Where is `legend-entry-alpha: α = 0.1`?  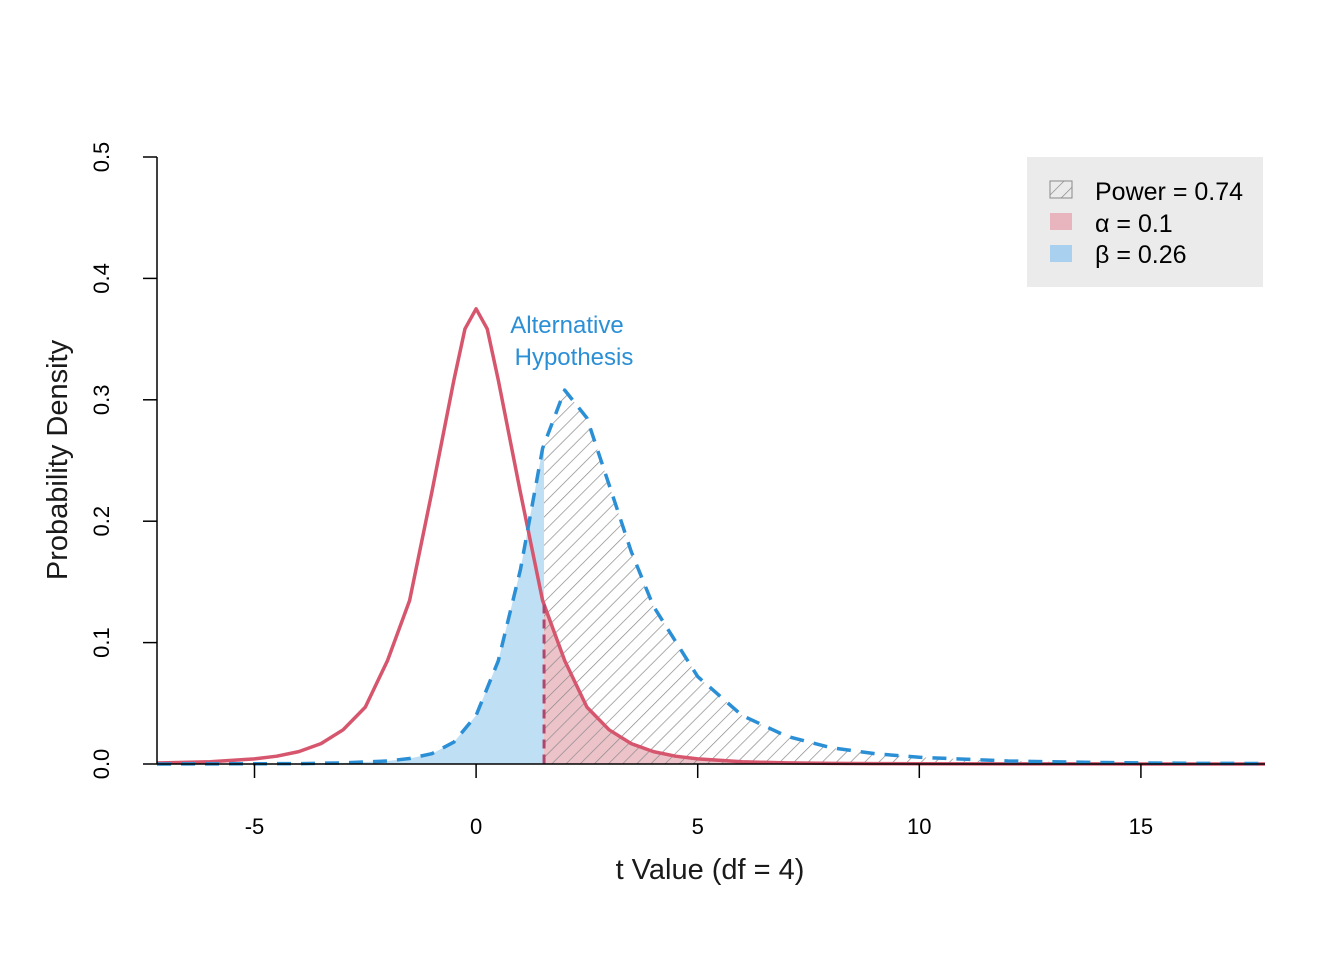
legend-entry-alpha: α = 0.1 is located at coordinates (1111, 224).